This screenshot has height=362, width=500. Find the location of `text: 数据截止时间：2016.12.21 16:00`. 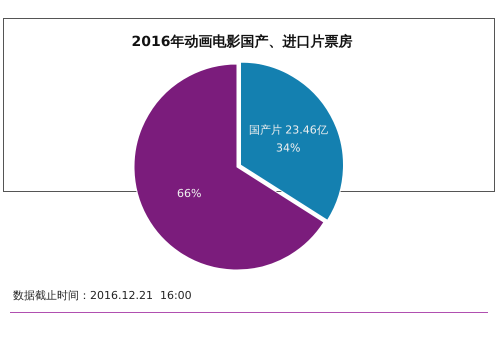

text: 数据截止时间：2016.12.21 16:00 is located at coordinates (102, 295).